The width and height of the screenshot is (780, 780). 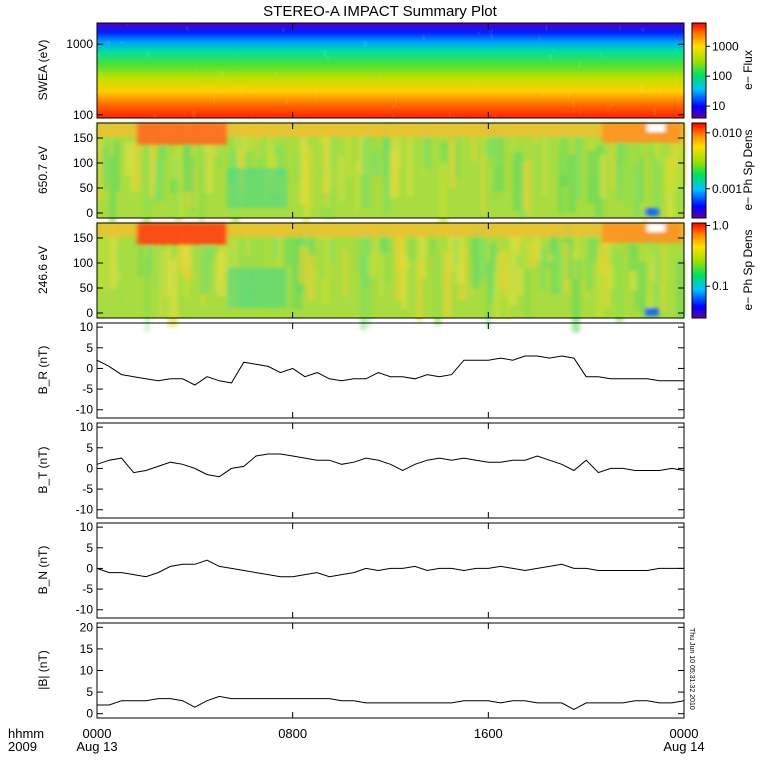 What do you see at coordinates (292, 733) in the screenshot?
I see `time-tick-label: 0800` at bounding box center [292, 733].